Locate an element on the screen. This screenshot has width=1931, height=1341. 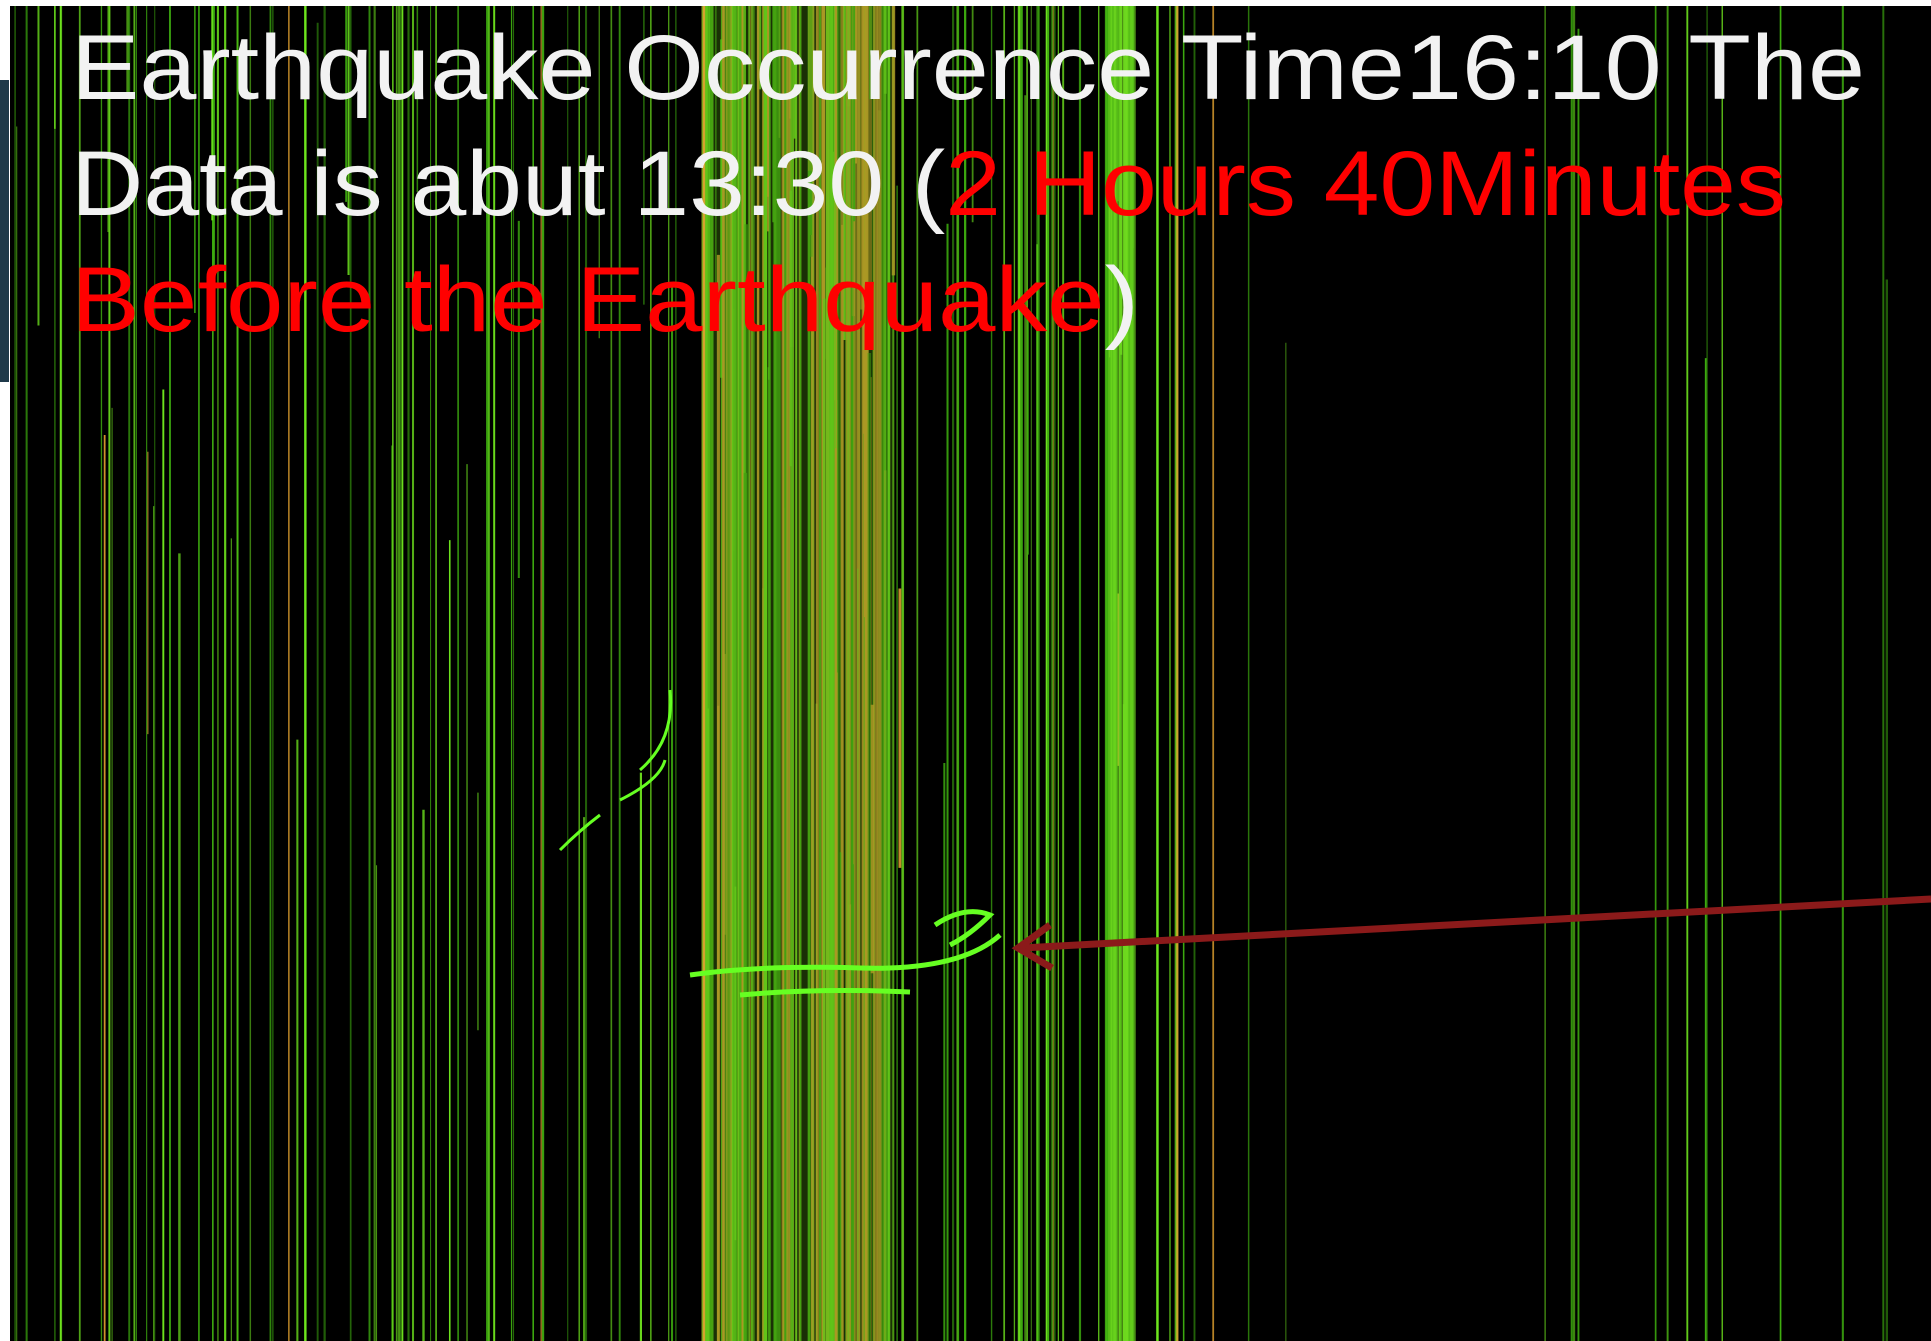
title-segment: Earthquake Occurrence Time16:10 The is located at coordinates (968, 68).